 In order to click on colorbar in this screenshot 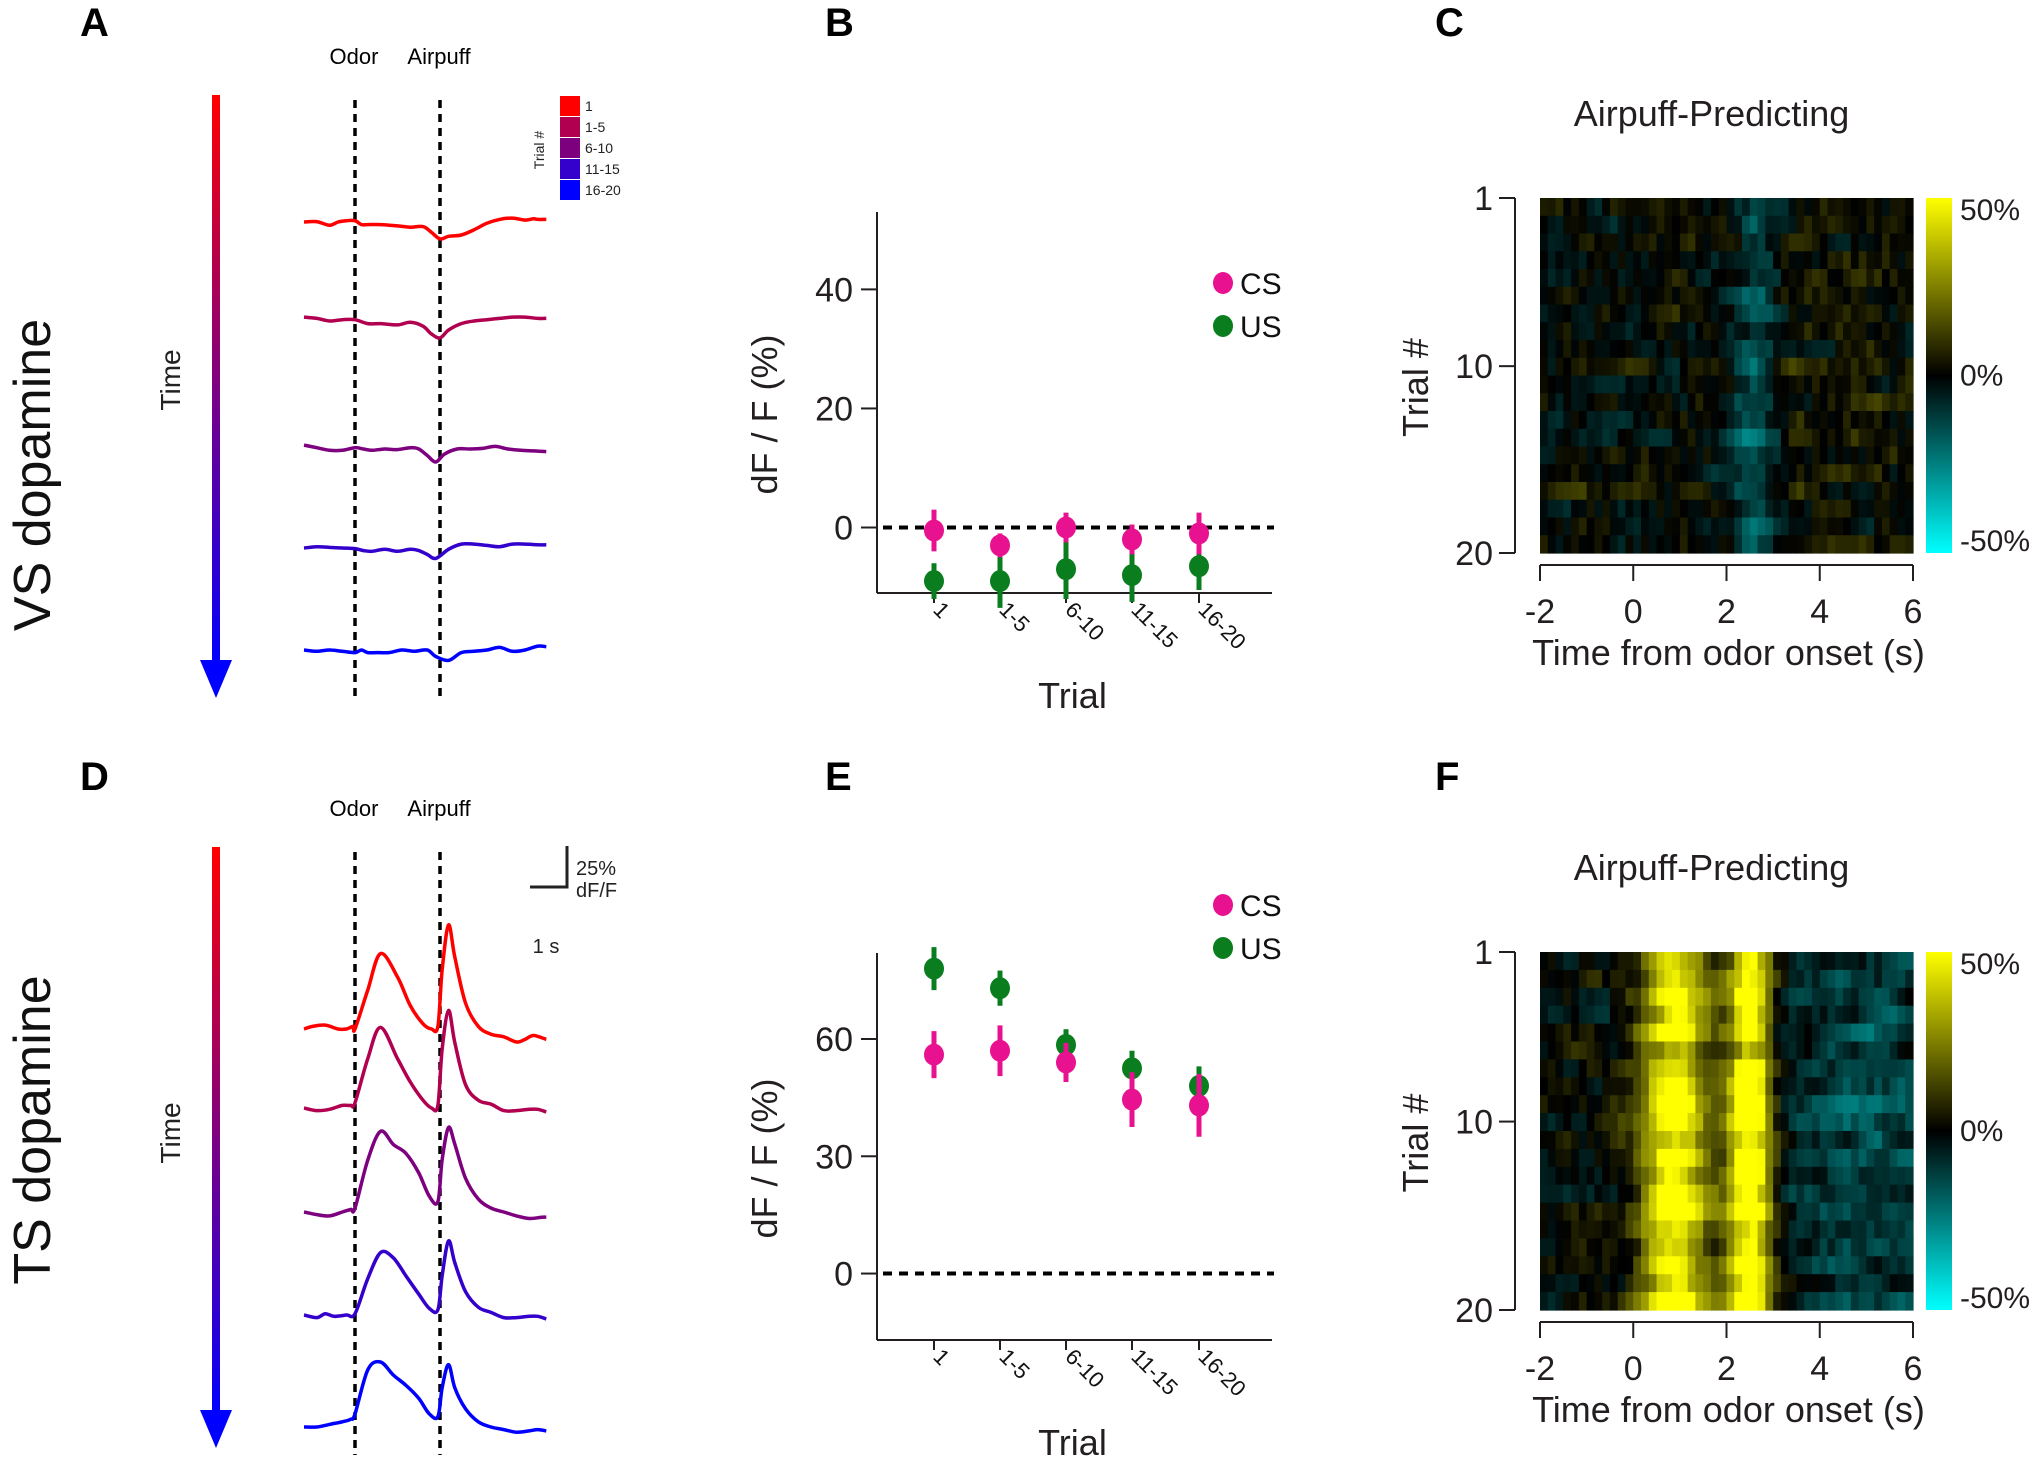, I will do `click(1939, 1131)`.